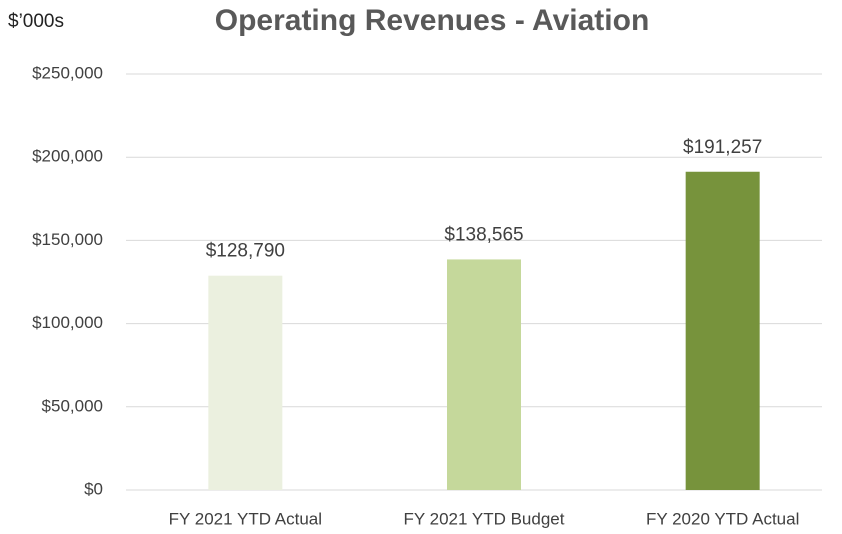 This screenshot has width=842, height=534. What do you see at coordinates (483, 234) in the screenshot?
I see `value-label: $138,565` at bounding box center [483, 234].